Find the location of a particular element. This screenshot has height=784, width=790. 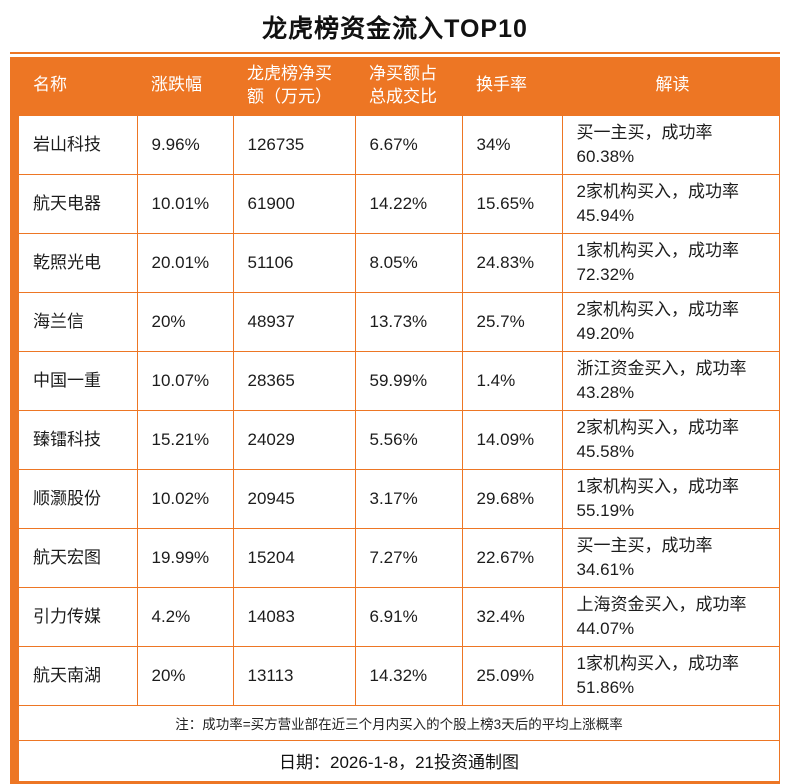

stock-name: 航天宏图 is located at coordinates (78, 557).